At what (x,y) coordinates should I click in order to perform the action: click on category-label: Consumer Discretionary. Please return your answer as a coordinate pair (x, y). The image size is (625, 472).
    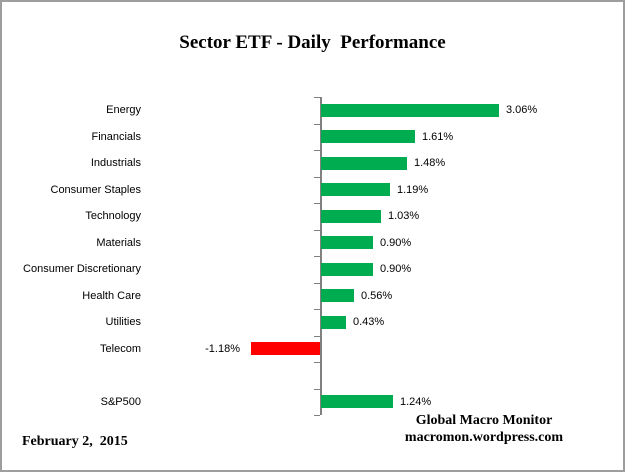
    Looking at the image, I should click on (82, 269).